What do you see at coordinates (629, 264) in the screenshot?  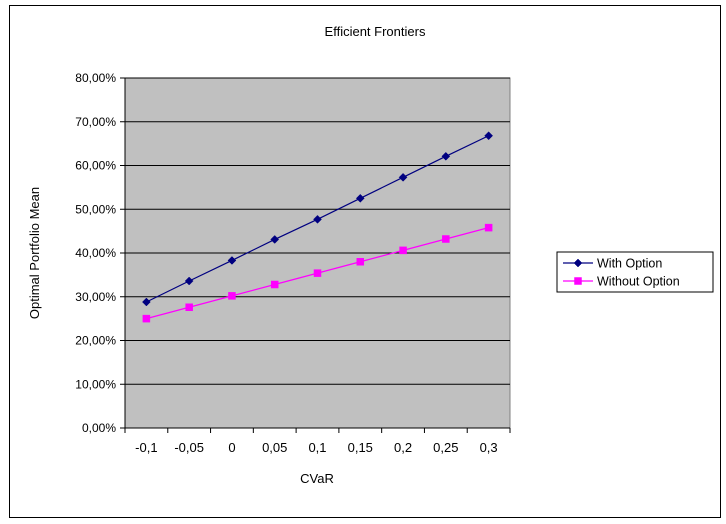 I see `legend-label: With Option` at bounding box center [629, 264].